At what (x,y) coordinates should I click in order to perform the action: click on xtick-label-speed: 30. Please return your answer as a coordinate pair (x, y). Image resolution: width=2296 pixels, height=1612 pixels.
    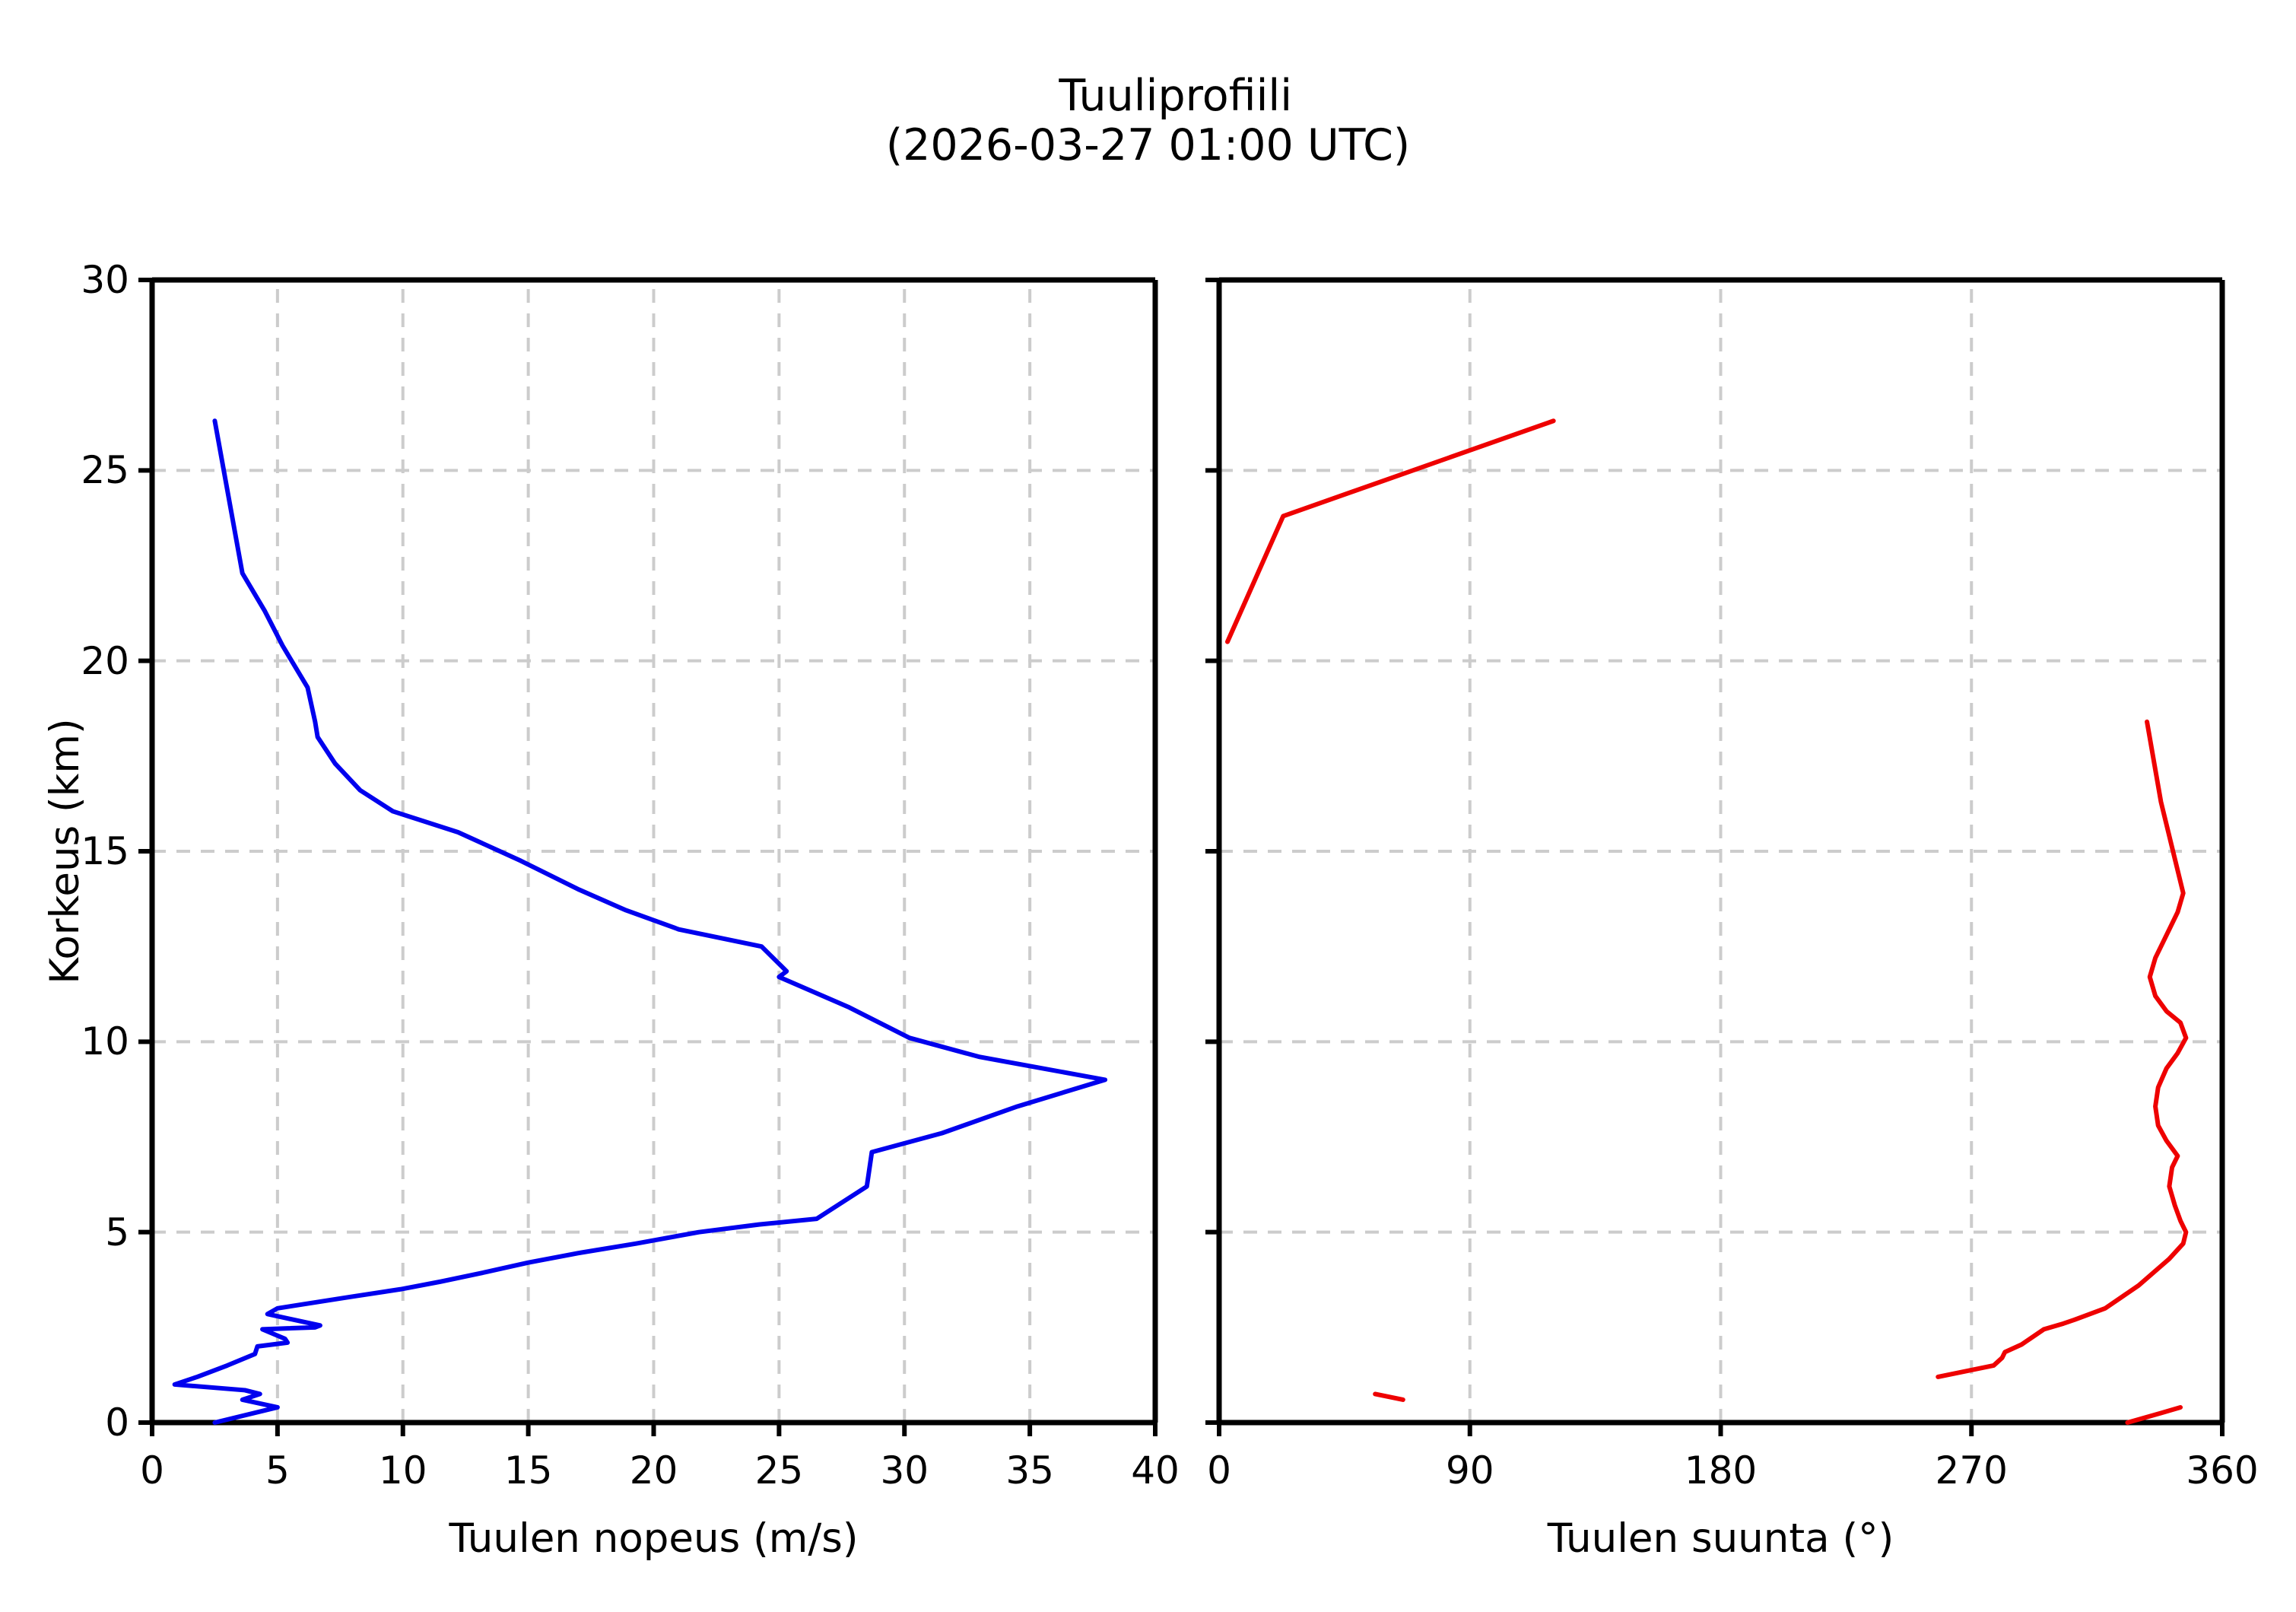
    Looking at the image, I should click on (905, 1470).